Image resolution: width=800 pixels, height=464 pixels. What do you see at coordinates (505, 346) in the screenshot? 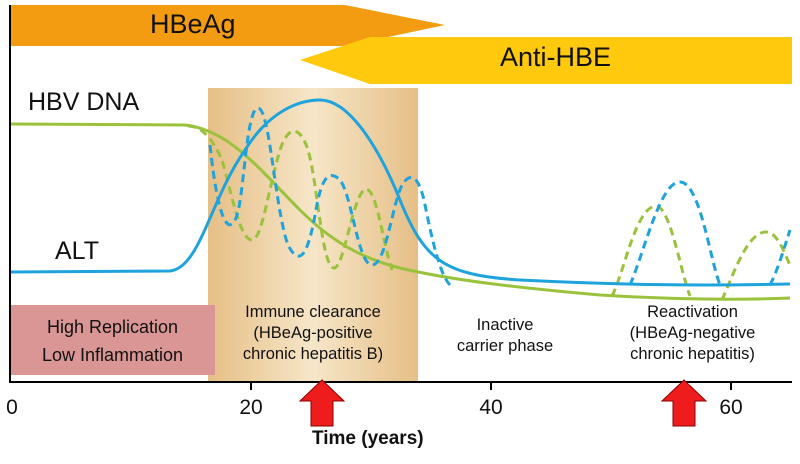
I see `inactive-line2: carrier phase` at bounding box center [505, 346].